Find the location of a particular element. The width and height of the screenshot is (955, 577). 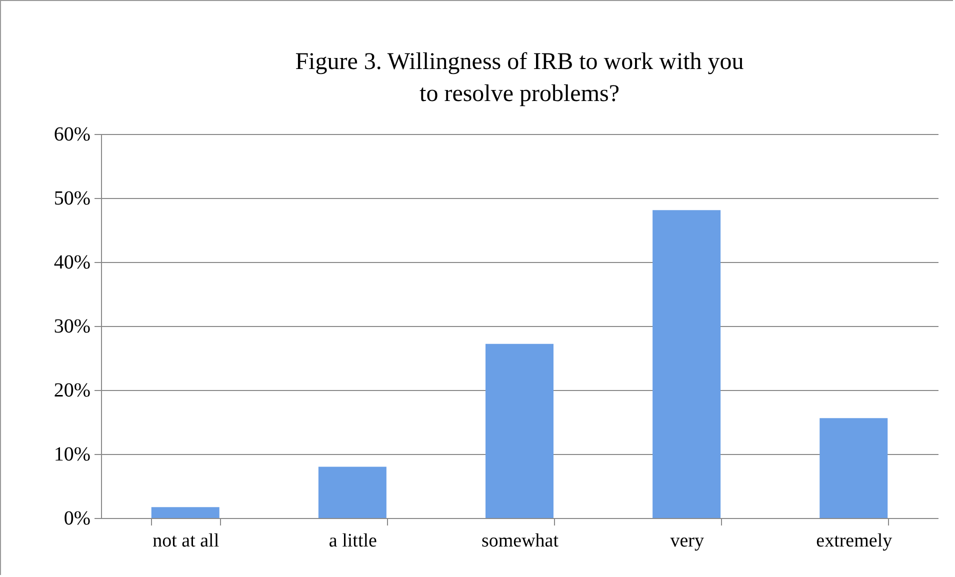

x-tick-label: not at all is located at coordinates (186, 541).